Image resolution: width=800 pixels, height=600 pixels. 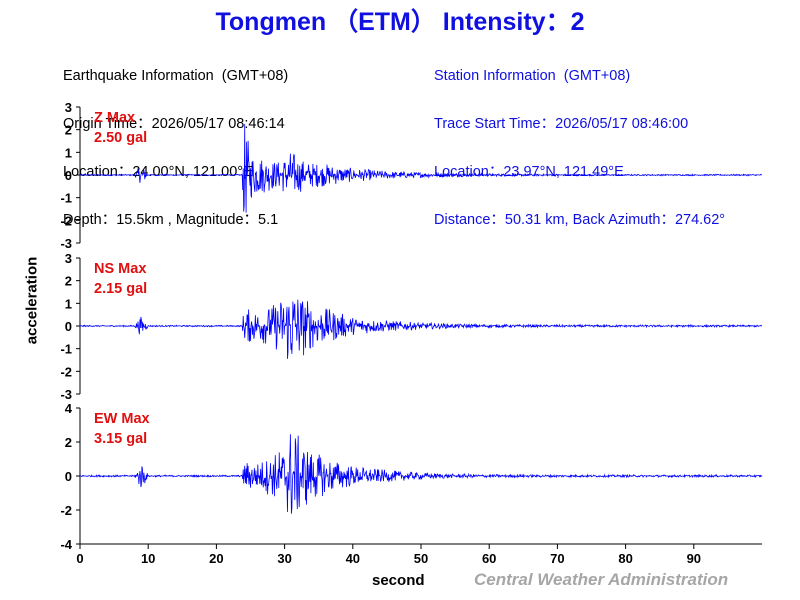 What do you see at coordinates (158, 172) in the screenshot?
I see `epicenter-location: Location：24.00°N, 121.00°E` at bounding box center [158, 172].